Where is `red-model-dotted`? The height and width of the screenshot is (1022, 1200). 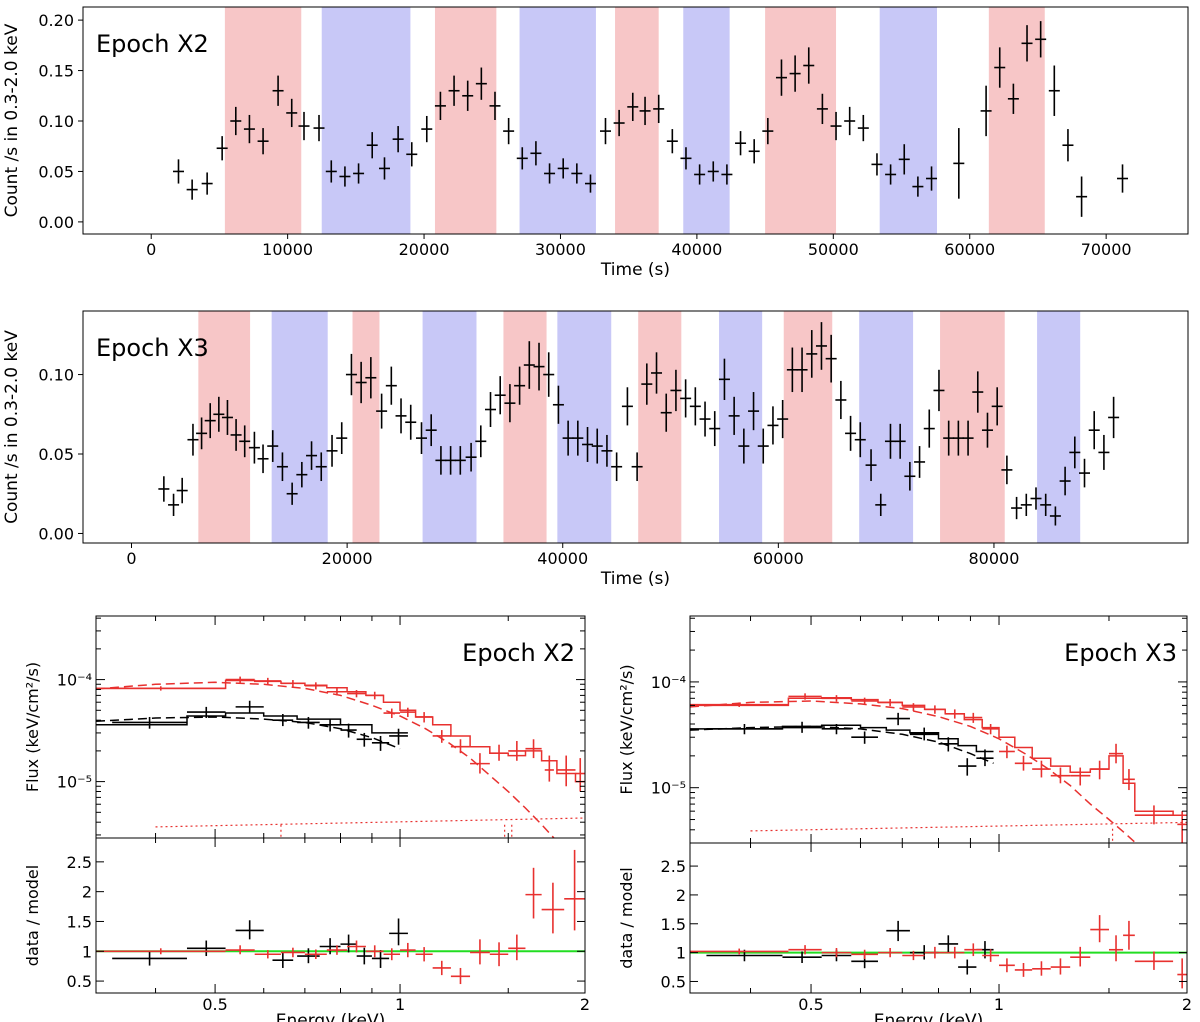
red-model-dotted is located at coordinates (370, 822).